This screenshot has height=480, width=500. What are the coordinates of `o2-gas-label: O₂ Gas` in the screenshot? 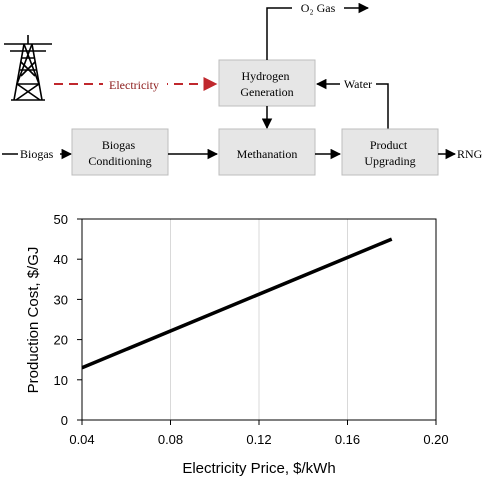 It's located at (318, 8).